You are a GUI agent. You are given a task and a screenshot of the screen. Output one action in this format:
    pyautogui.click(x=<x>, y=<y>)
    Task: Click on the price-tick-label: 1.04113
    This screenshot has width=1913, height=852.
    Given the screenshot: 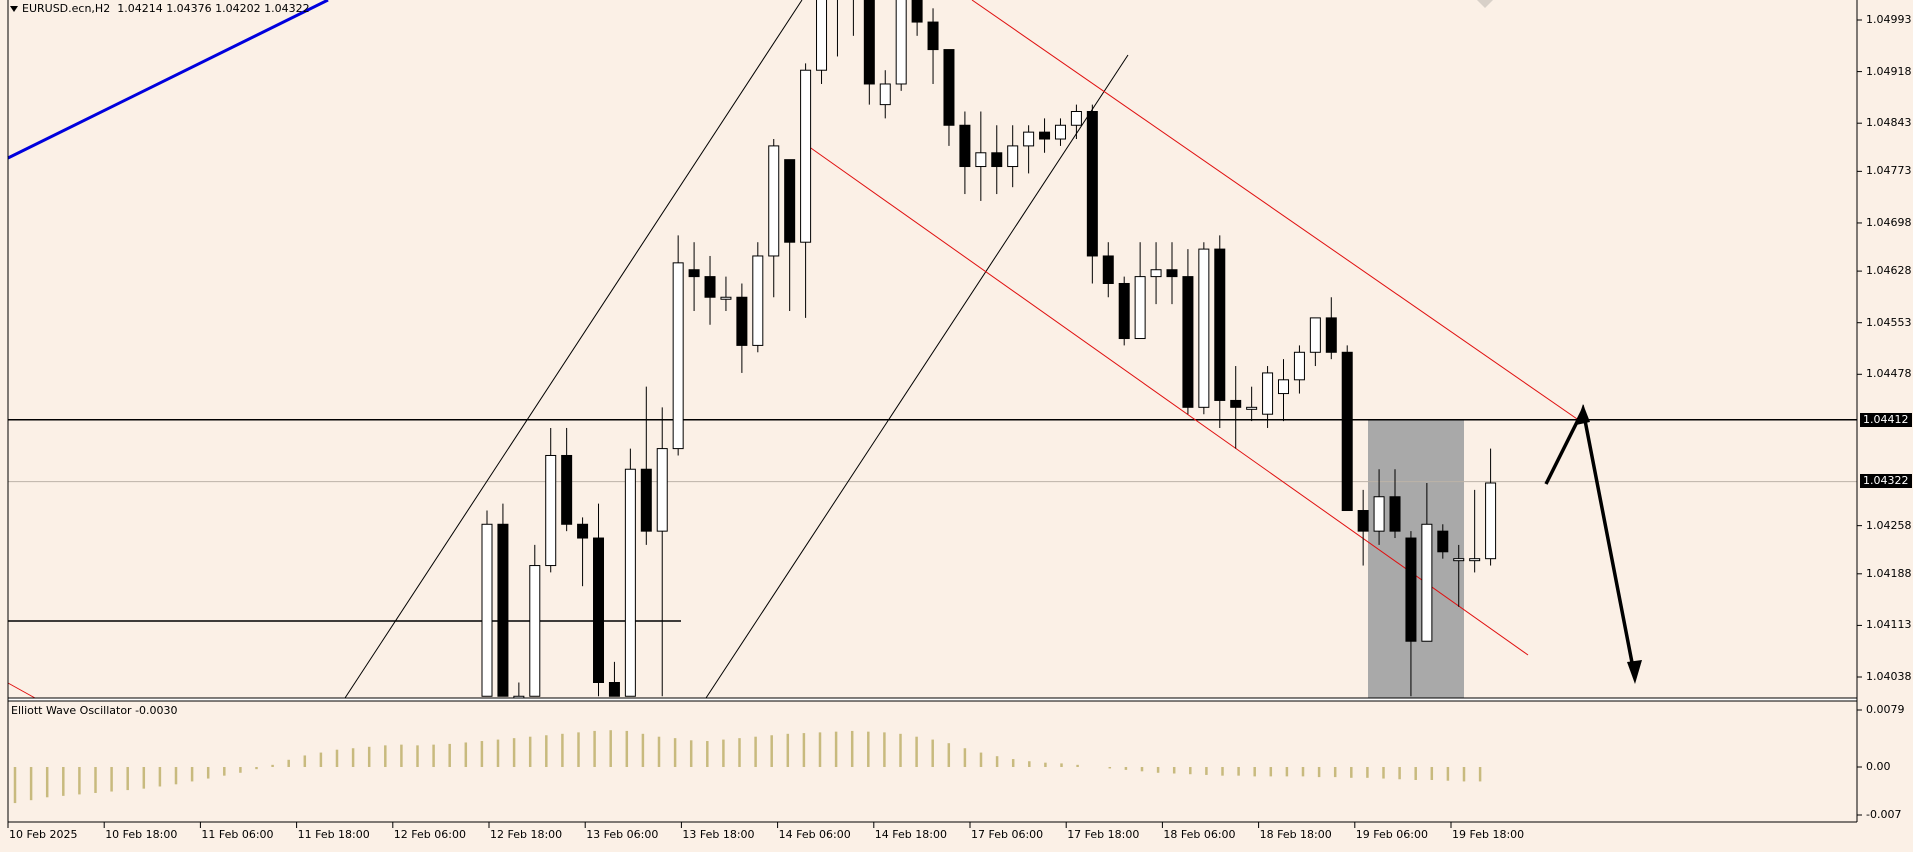 What is the action you would take?
    pyautogui.click(x=1889, y=625)
    